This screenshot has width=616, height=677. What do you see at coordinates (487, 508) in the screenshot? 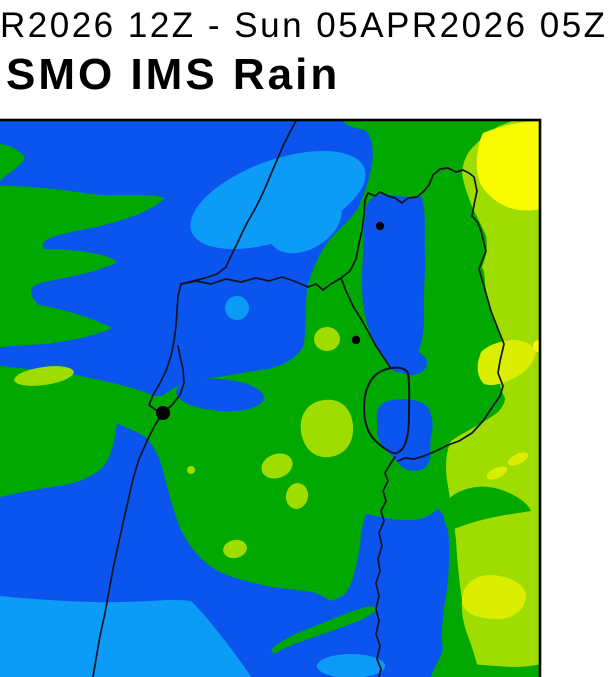
I see `rain-region-green-wedge-east` at bounding box center [487, 508].